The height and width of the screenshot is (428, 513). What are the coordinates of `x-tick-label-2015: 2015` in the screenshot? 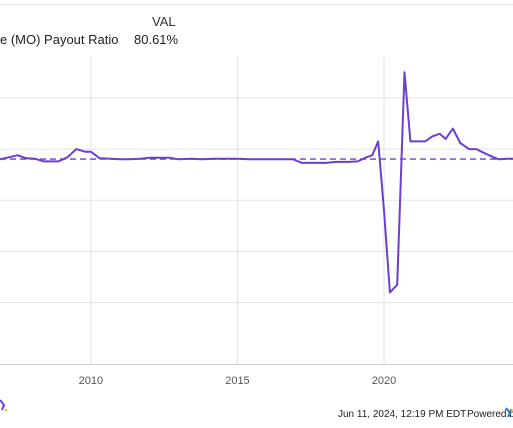 It's located at (237, 381).